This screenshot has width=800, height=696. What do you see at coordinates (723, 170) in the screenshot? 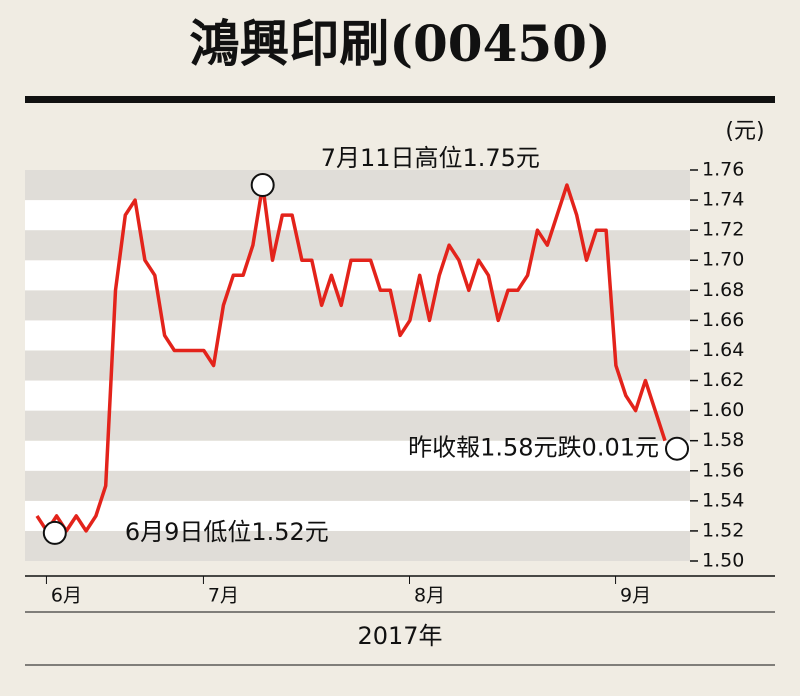
I see `y-tick-label: 1.76` at bounding box center [723, 170].